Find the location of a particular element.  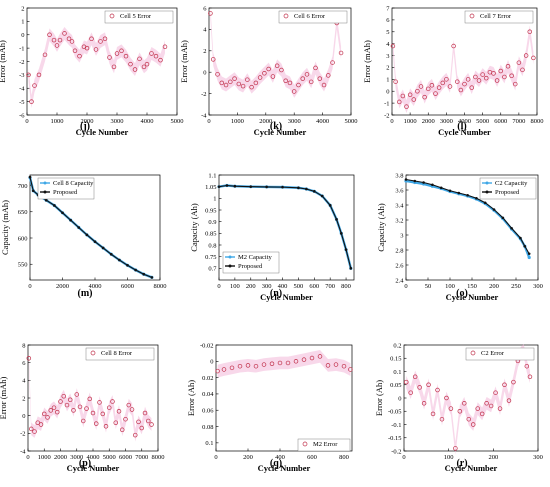

x-tick-label: 2000 is located at coordinates (87, 121).